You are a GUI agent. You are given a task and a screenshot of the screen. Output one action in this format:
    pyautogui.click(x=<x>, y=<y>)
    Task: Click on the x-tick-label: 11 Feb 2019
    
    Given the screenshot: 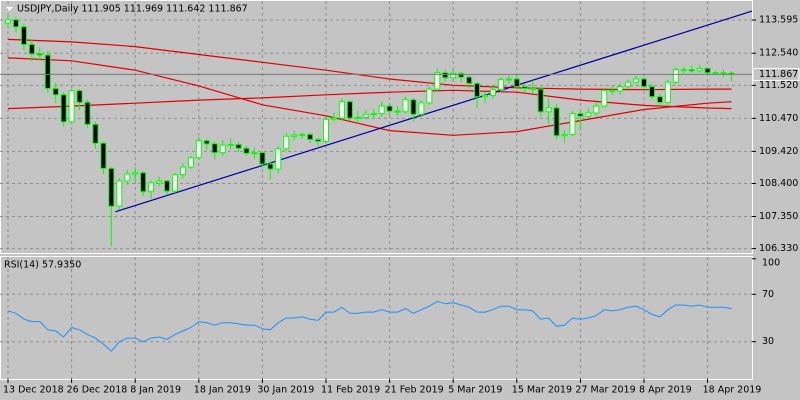 What is the action you would take?
    pyautogui.click(x=350, y=390)
    